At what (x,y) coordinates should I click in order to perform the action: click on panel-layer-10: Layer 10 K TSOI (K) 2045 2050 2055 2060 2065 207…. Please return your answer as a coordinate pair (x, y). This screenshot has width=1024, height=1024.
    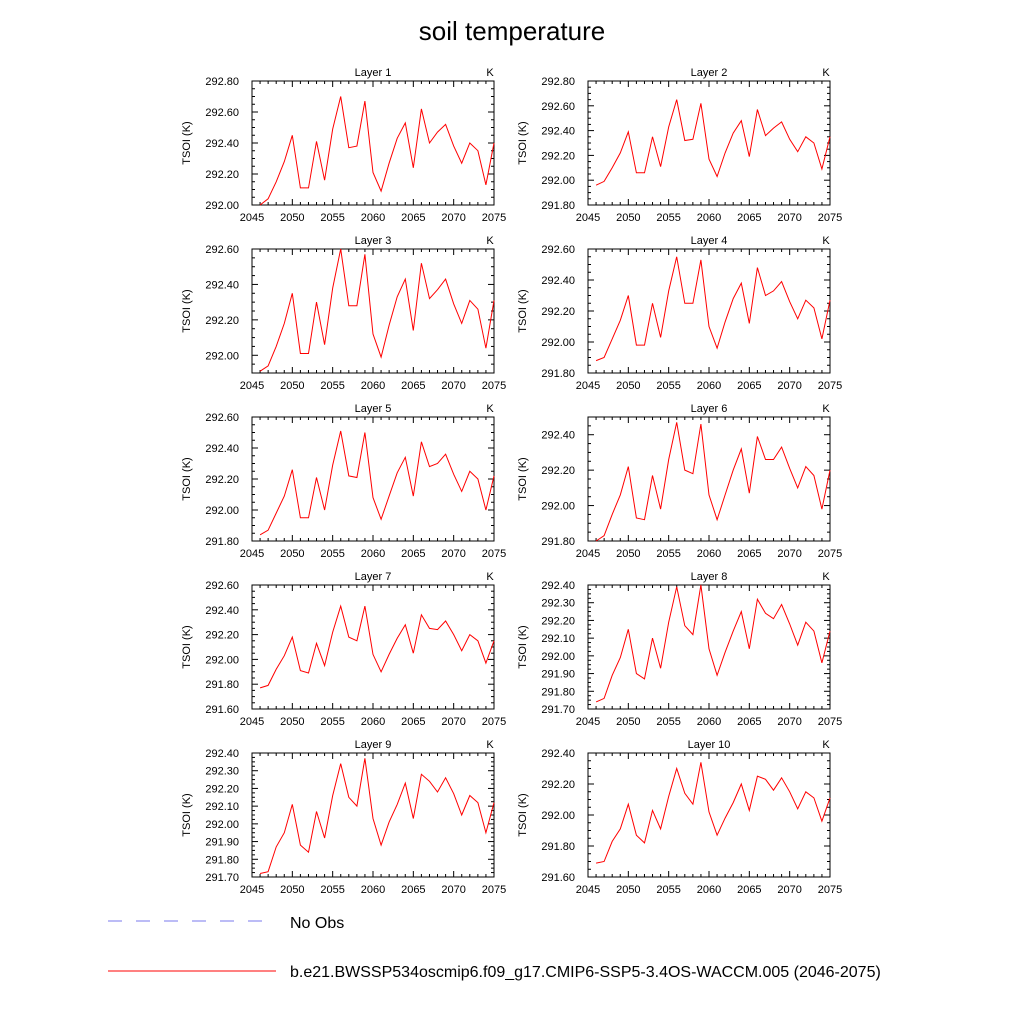
    Looking at the image, I should click on (679, 817).